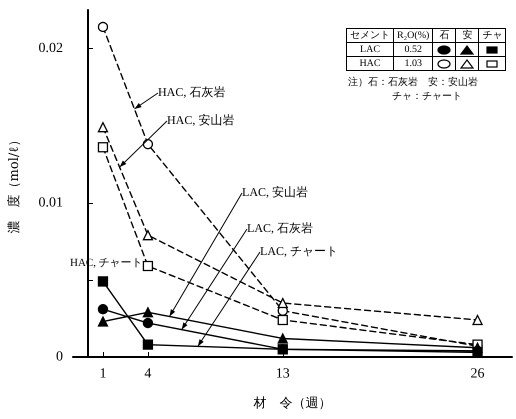  Describe the element at coordinates (59, 357) in the screenshot. I see `y-tick-label: 0` at that location.